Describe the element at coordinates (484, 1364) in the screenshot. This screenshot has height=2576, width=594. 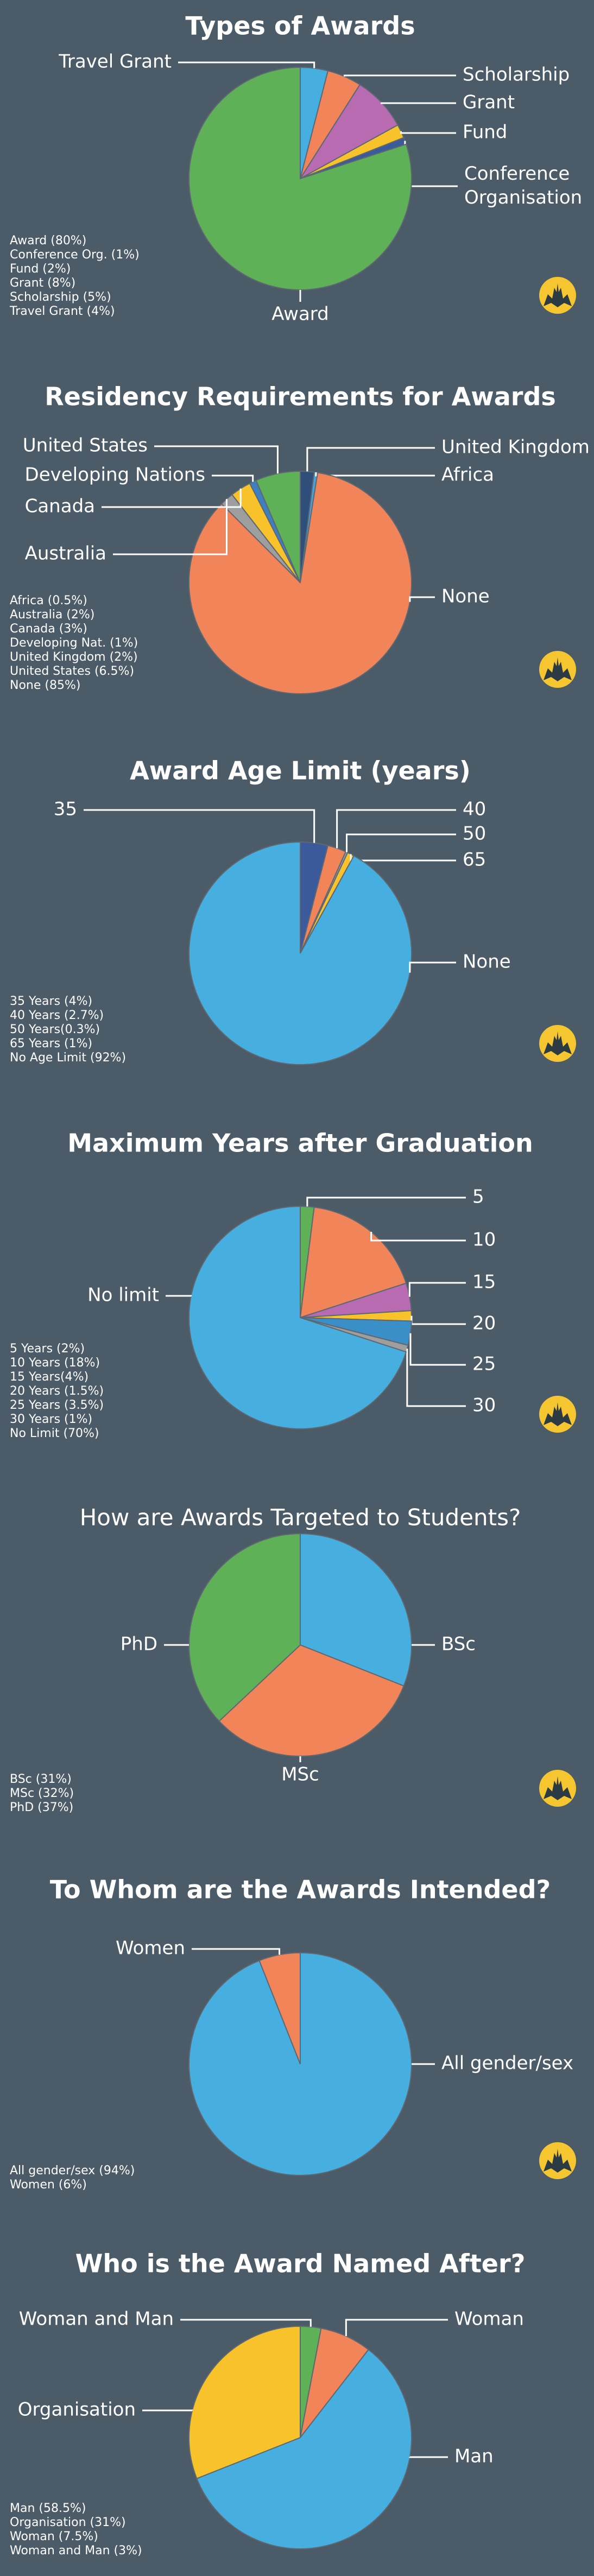
I see `slice-label: 25` at that location.